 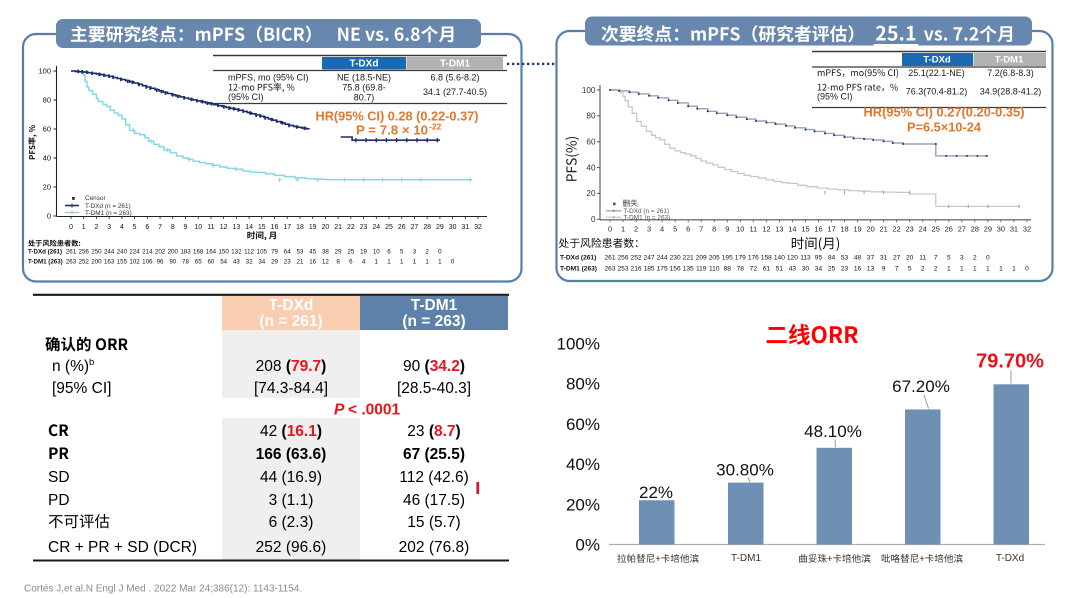 What do you see at coordinates (364, 78) in the screenshot?
I see `svg-text: NE (18.5-NE)` at bounding box center [364, 78].